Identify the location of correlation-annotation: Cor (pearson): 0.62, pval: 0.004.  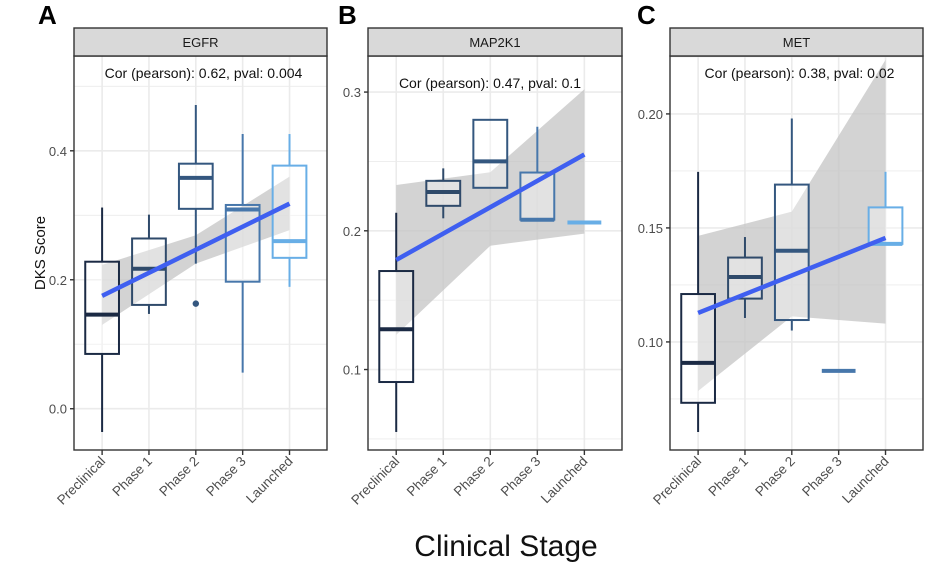
(204, 73).